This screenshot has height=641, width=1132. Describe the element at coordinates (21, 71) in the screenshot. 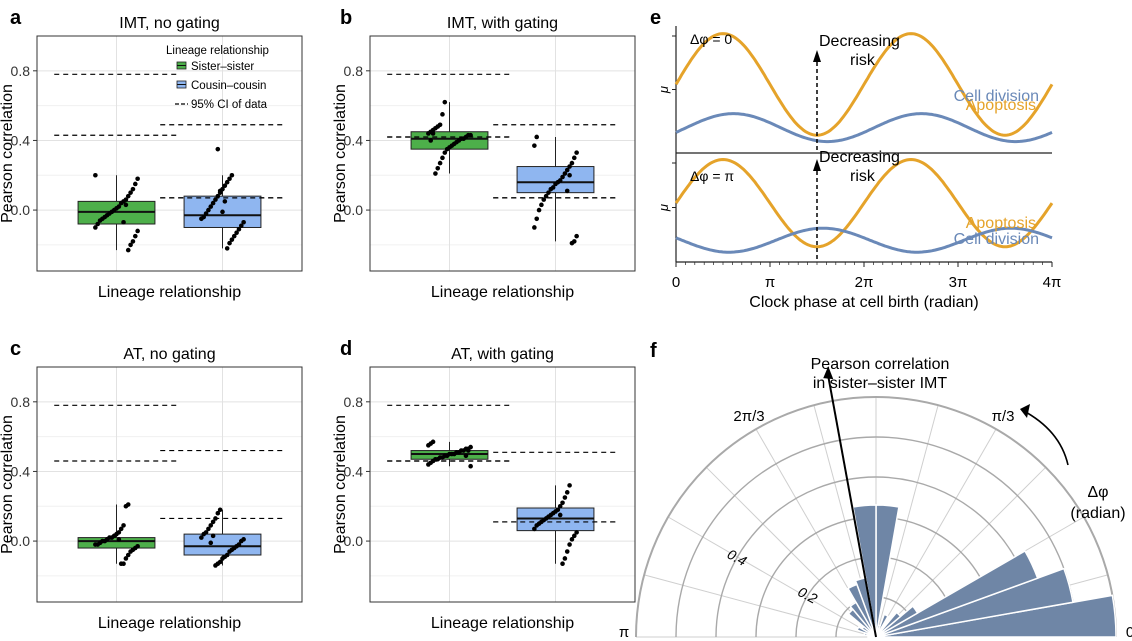

I see `y-tick-label: 0.8` at that location.